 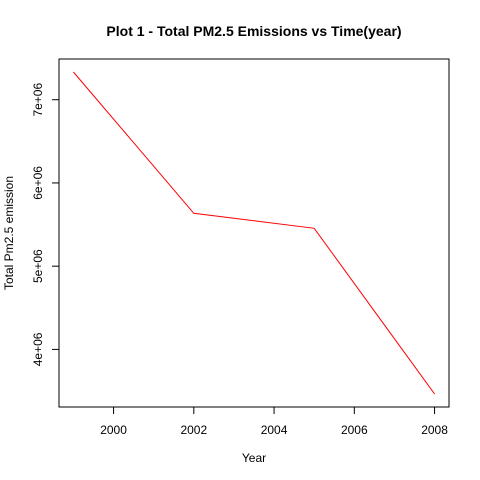 I want to click on x-tick-label: 2008, so click(x=434, y=430).